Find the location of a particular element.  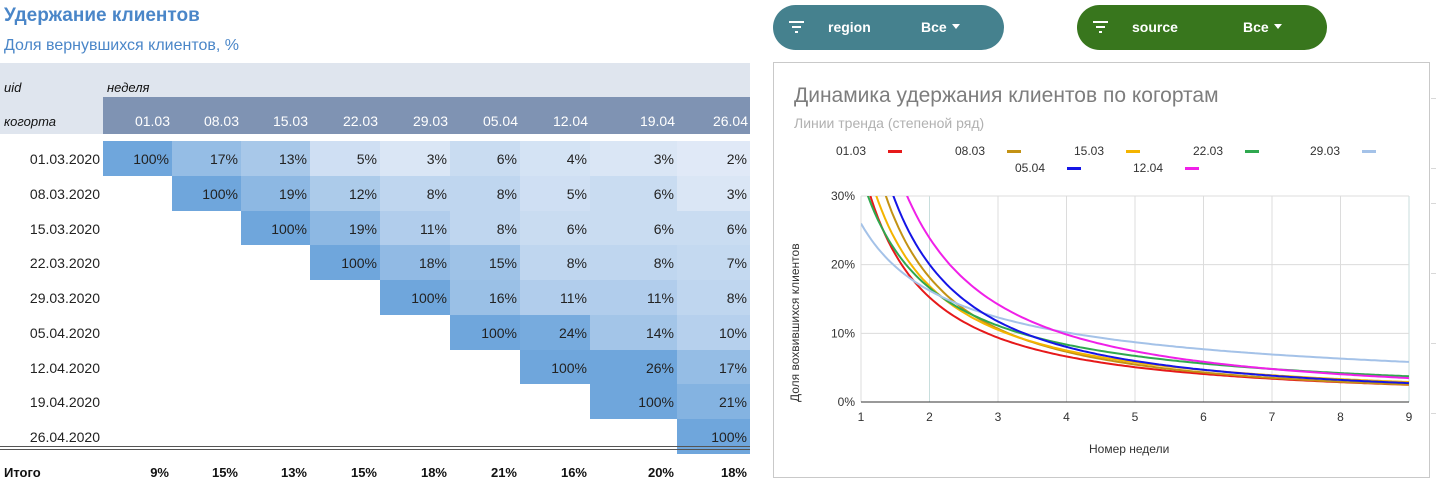

region-filter-dropdown: Все is located at coordinates (940, 27).